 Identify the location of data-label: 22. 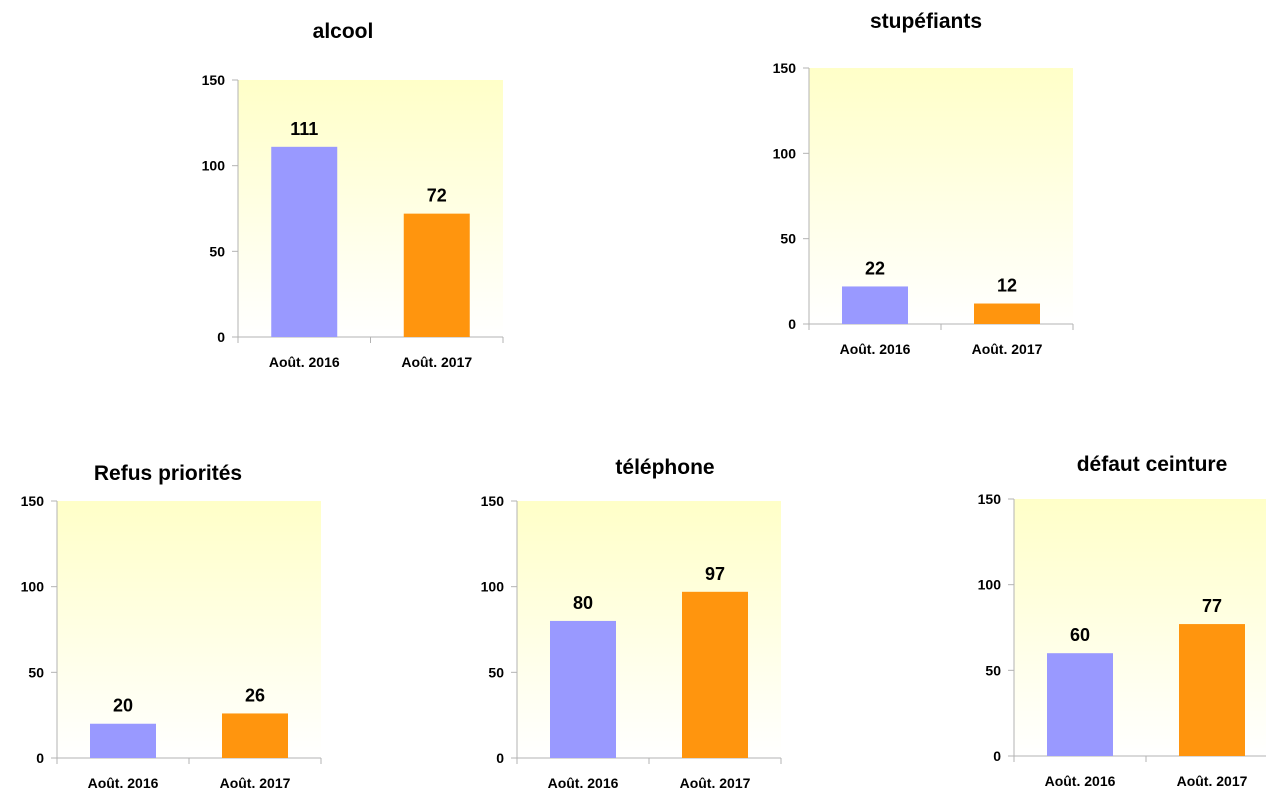
(875, 268).